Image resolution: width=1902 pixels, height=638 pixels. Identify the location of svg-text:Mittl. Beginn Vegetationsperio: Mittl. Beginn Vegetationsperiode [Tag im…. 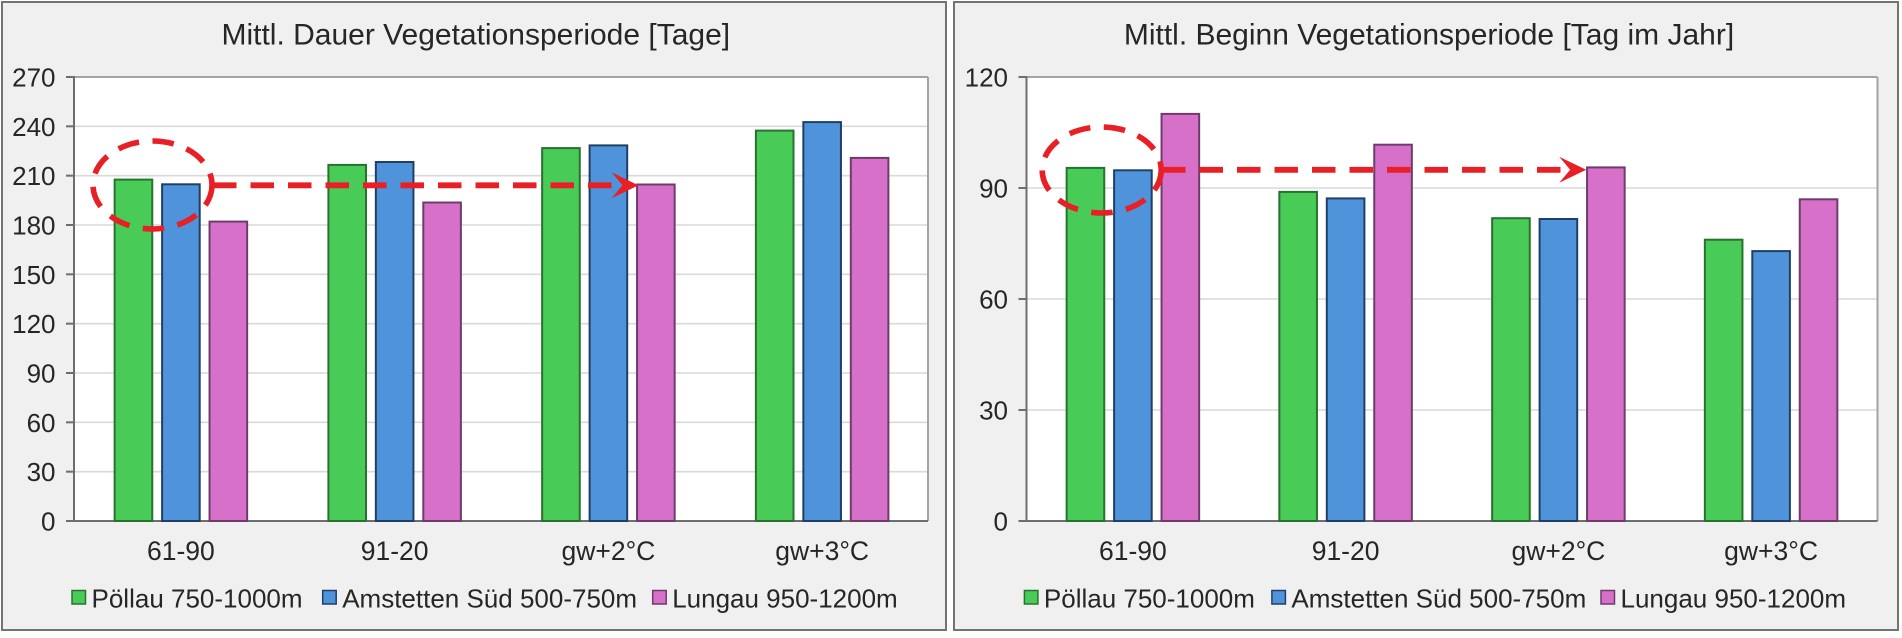
(1429, 35).